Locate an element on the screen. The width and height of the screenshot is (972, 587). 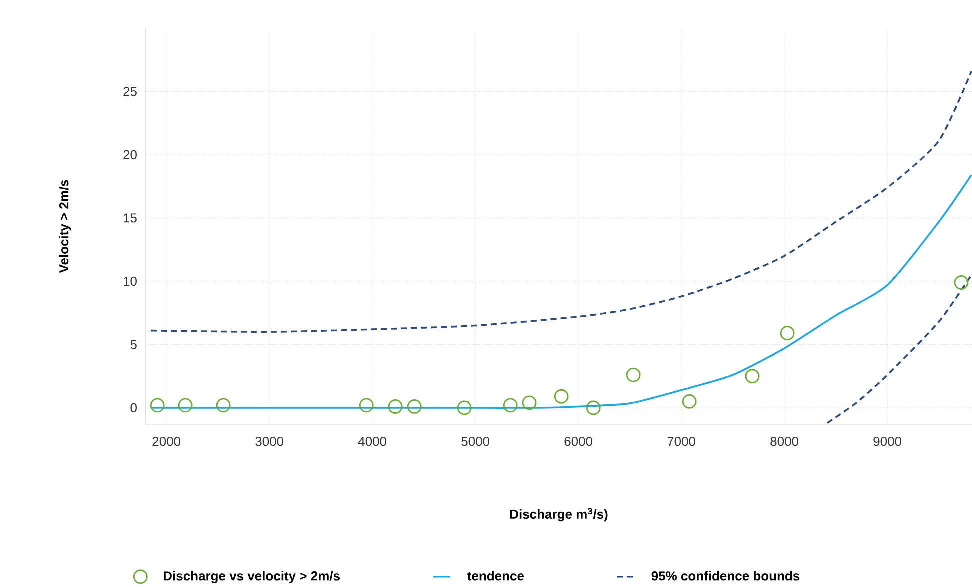
x-tick-label: 6000 is located at coordinates (578, 441).